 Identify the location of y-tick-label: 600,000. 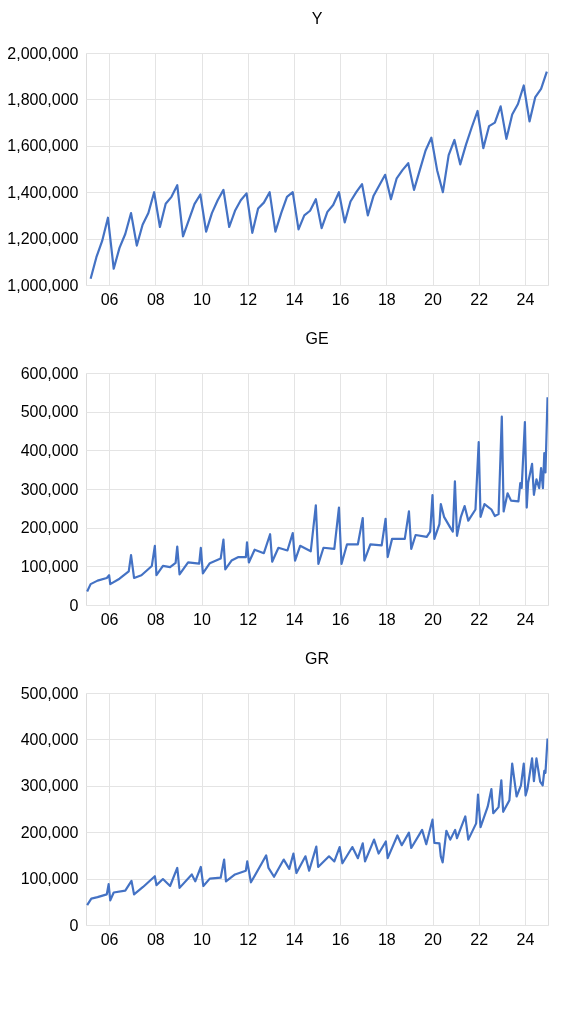
(49, 373).